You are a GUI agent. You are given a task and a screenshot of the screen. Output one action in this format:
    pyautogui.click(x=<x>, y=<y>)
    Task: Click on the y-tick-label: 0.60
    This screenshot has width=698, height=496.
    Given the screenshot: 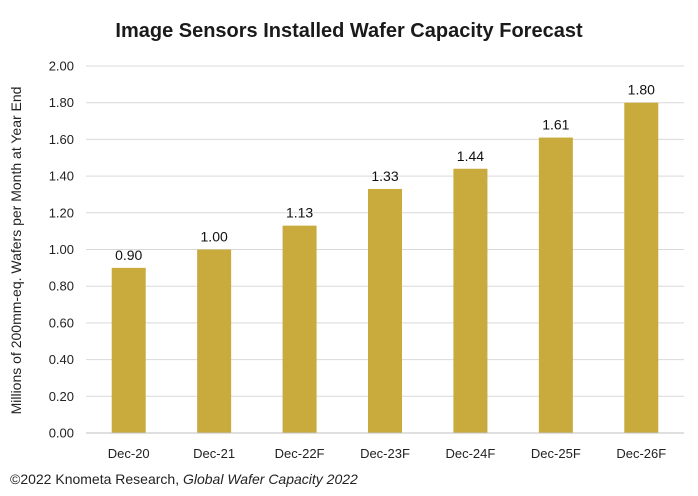 What is the action you would take?
    pyautogui.click(x=61, y=322)
    